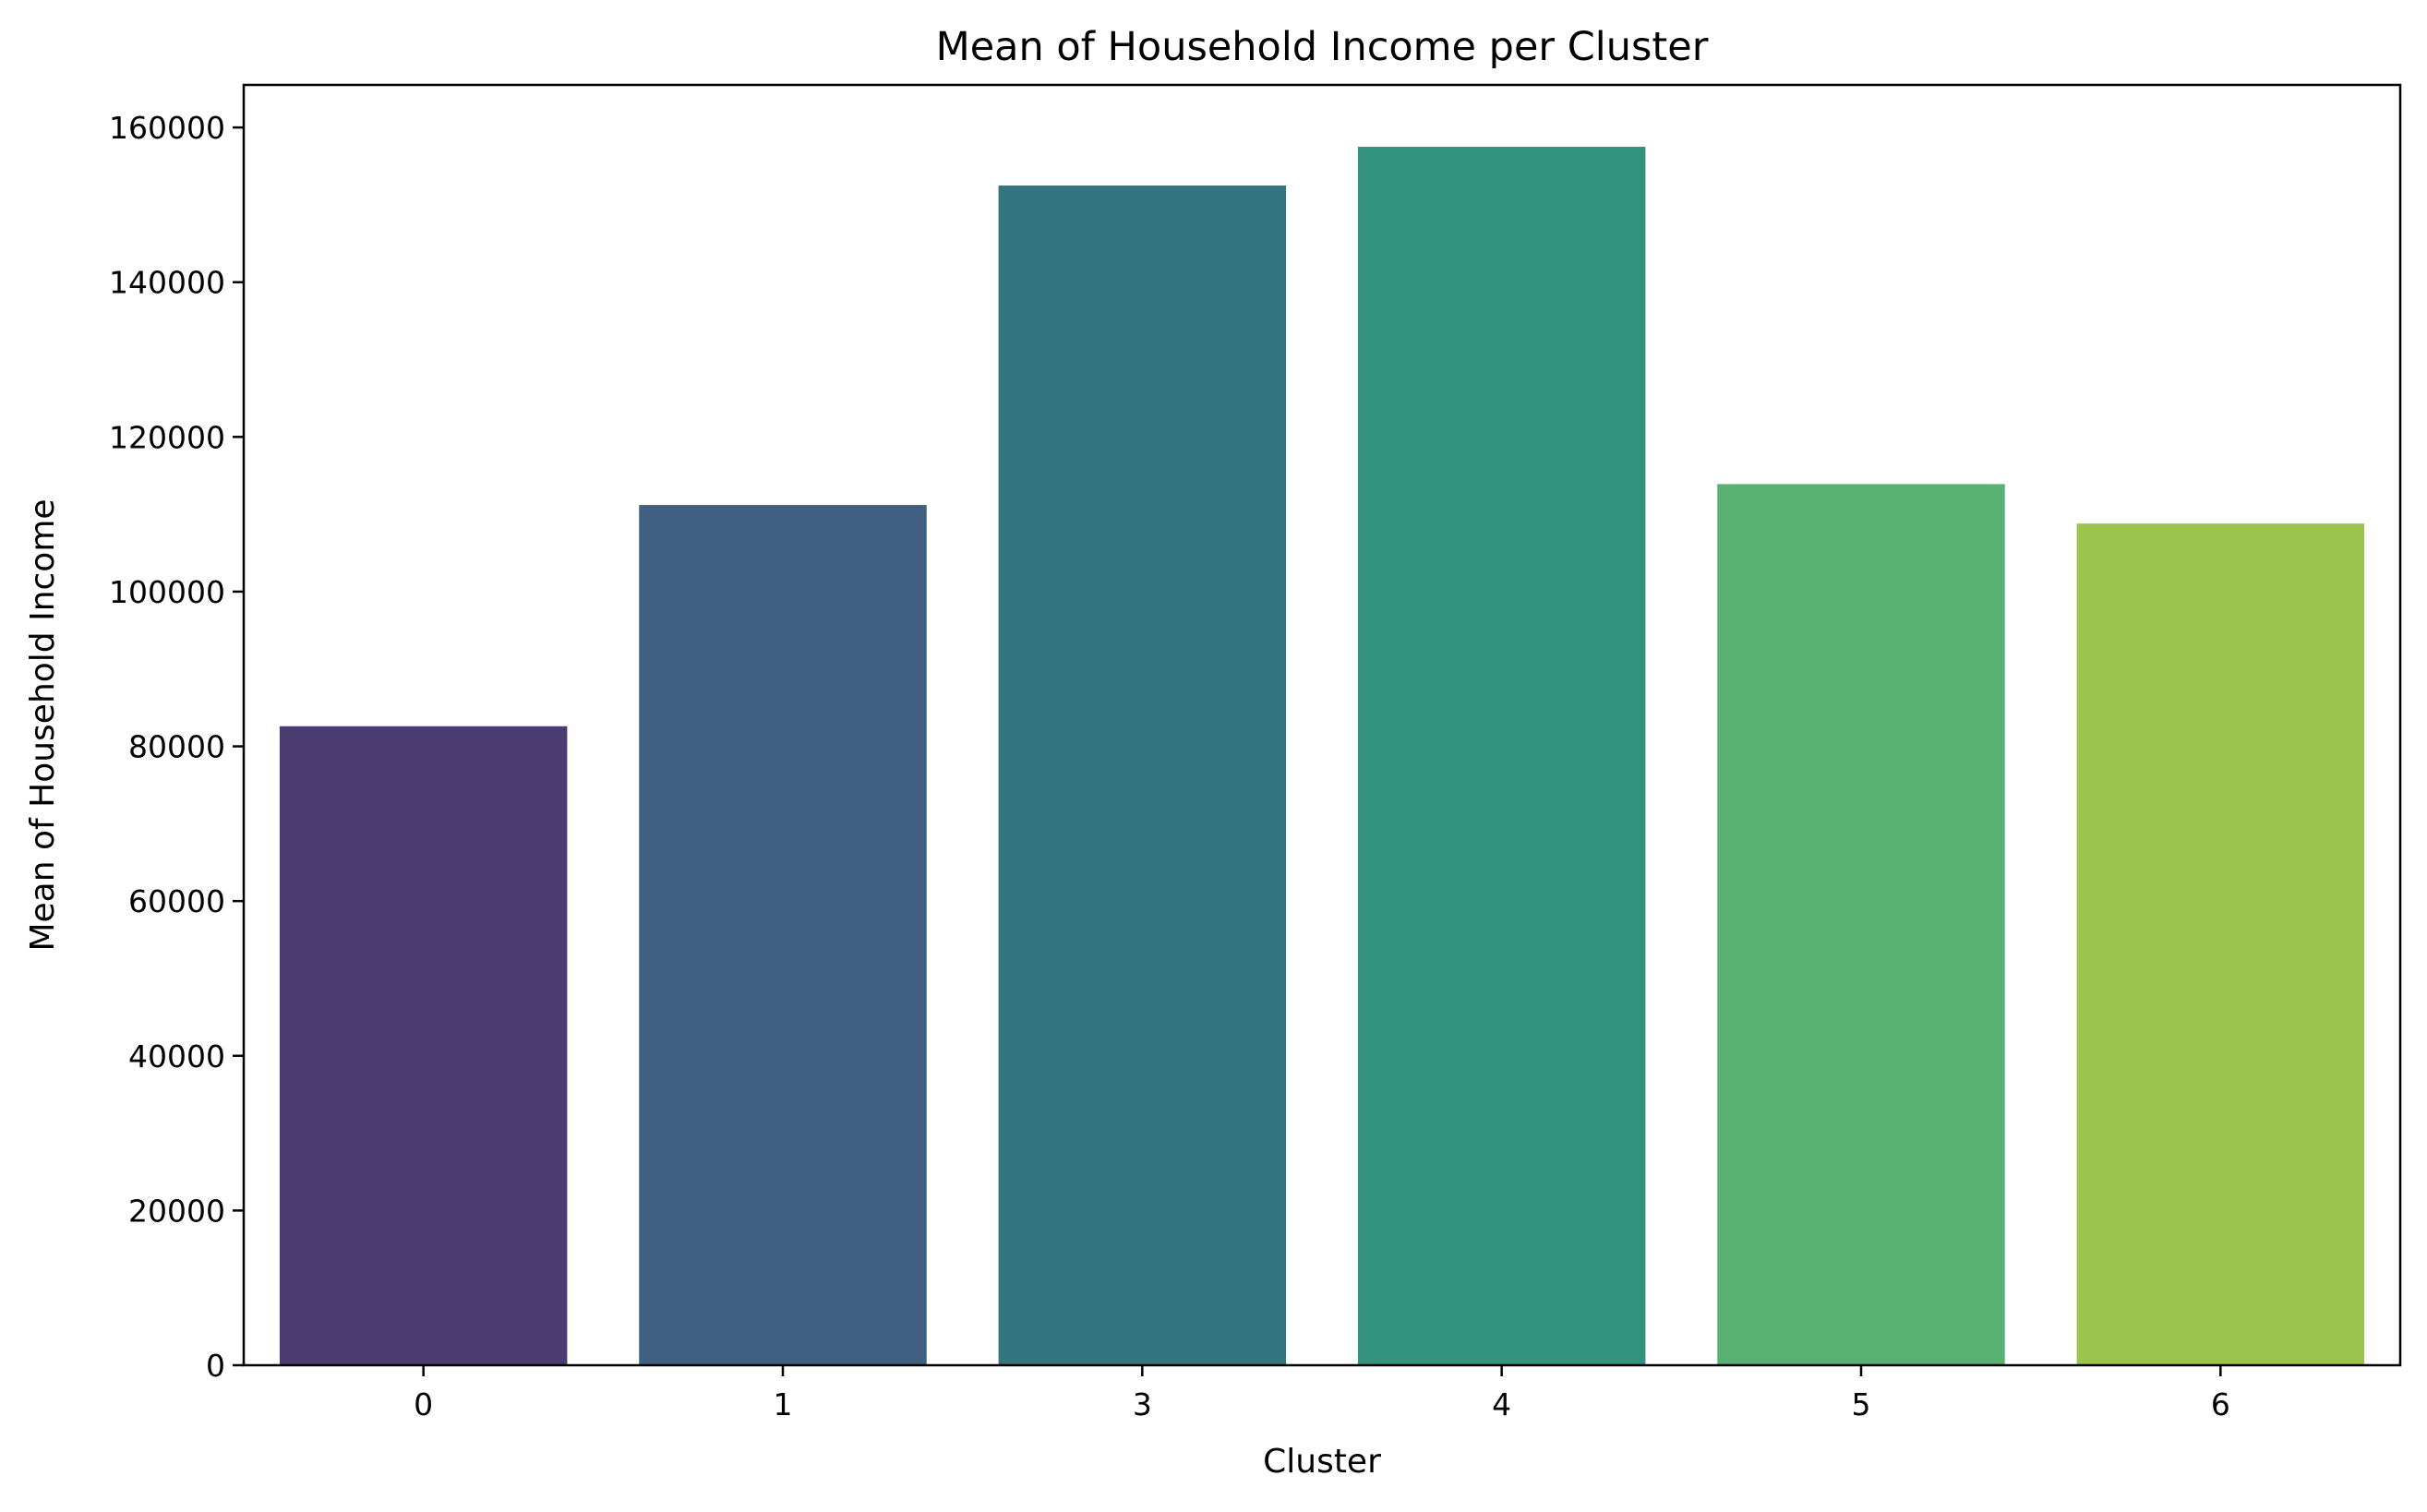 The image size is (2427, 1512). Describe the element at coordinates (167, 437) in the screenshot. I see `y-tick-label: 120000` at that location.